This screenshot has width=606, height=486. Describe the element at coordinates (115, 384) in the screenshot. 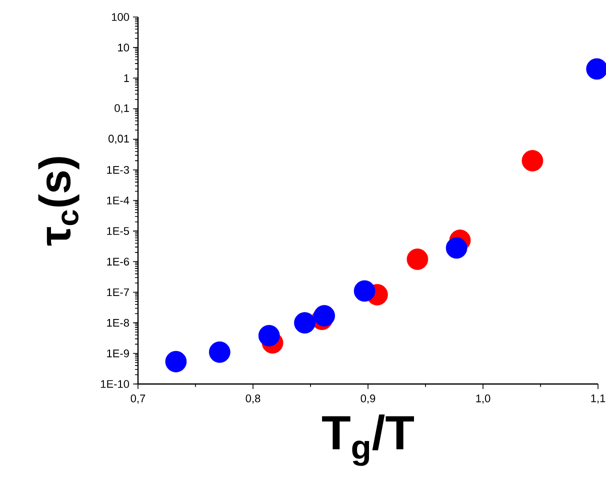

I see `y-tick-label: 1E-10` at that location.